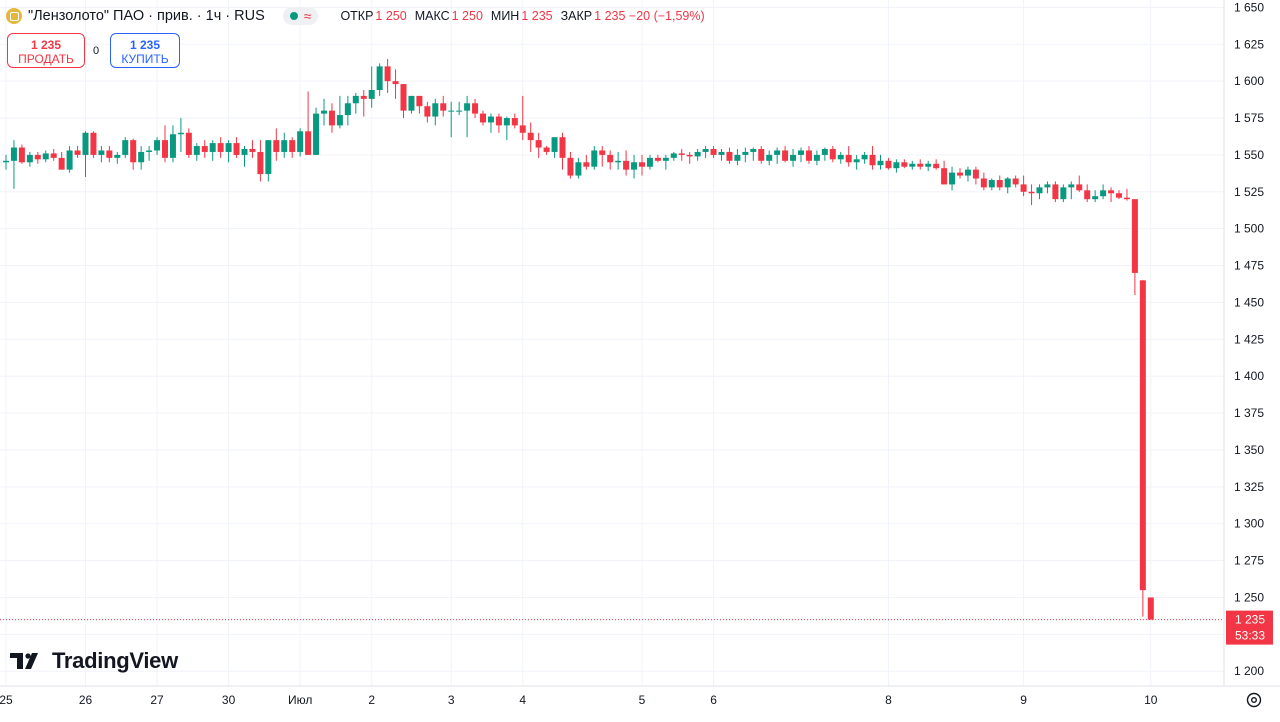 This screenshot has height=722, width=1280. I want to click on close-value: 1 235 −20 (−1,59%), so click(649, 16).